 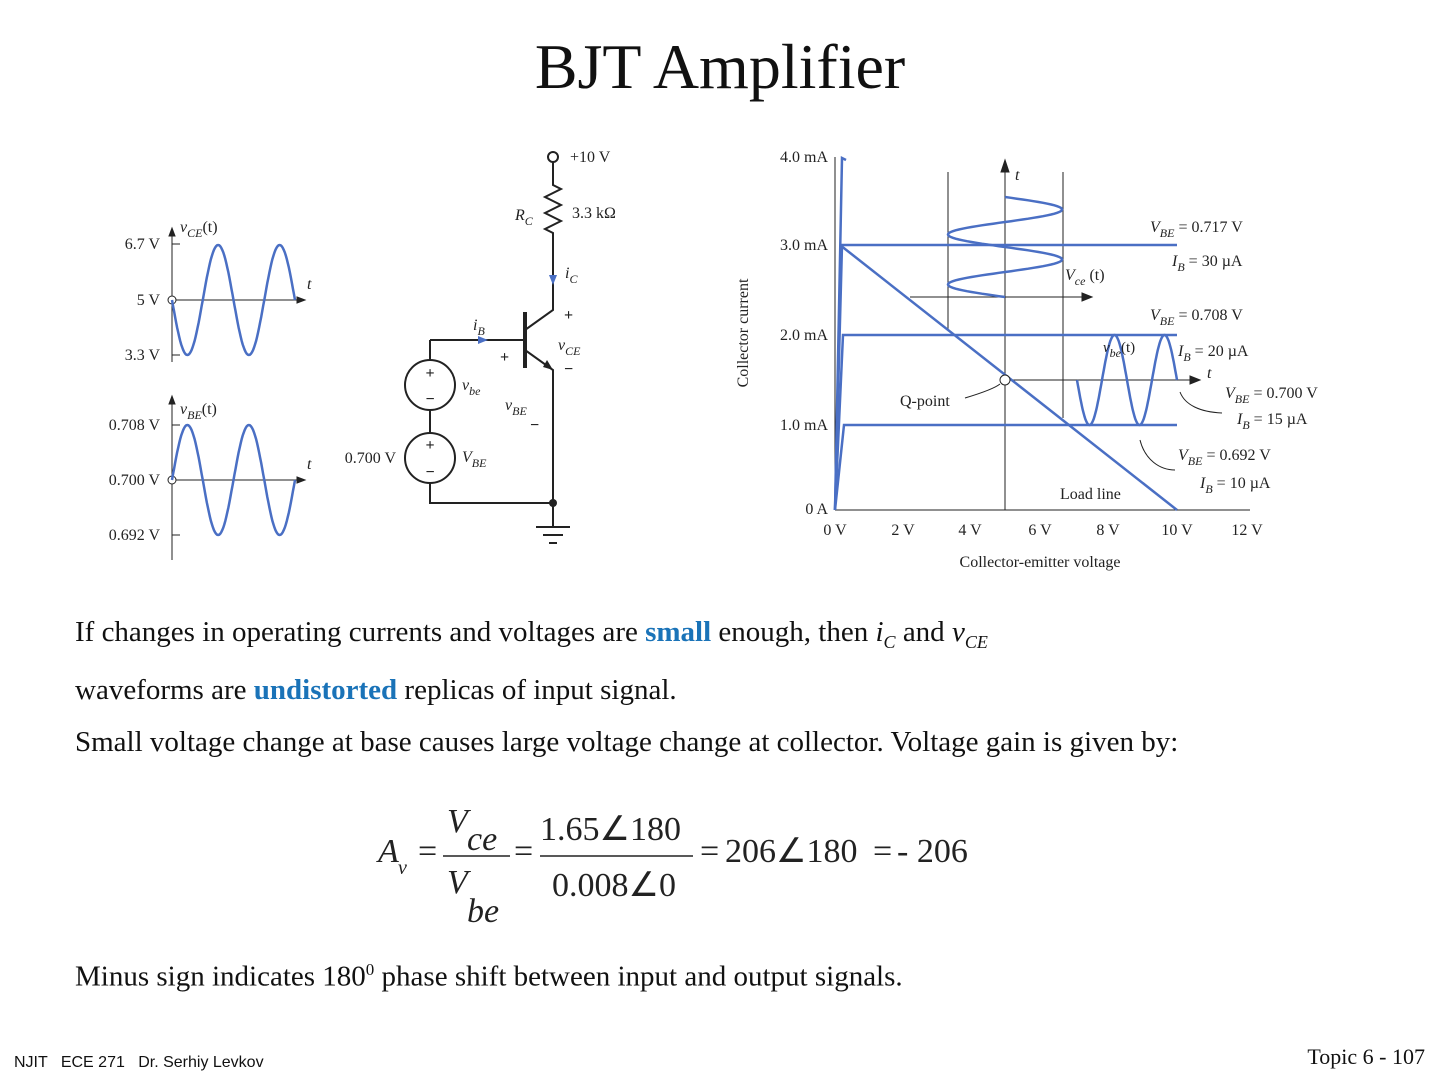 What do you see at coordinates (149, 300) in the screenshot?
I see `text-label: 5 V` at bounding box center [149, 300].